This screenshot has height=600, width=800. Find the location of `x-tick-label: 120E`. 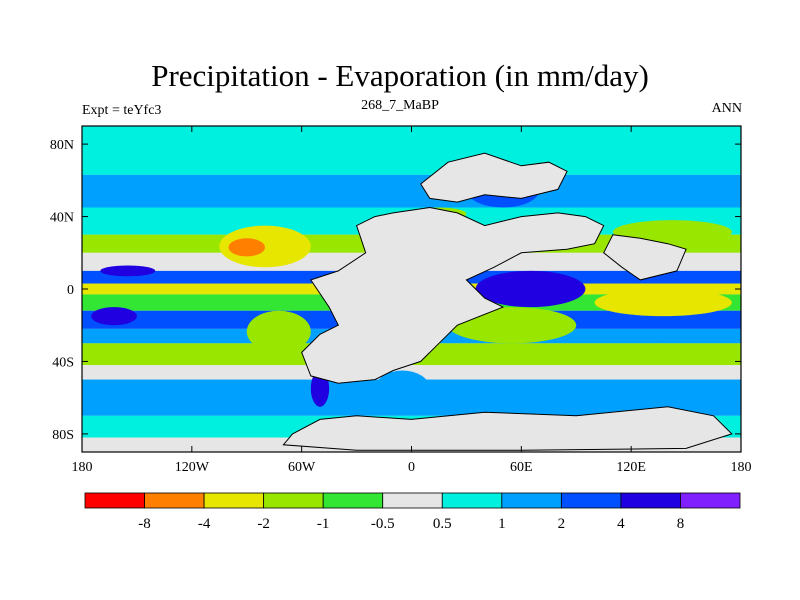

x-tick-label: 120E is located at coordinates (631, 467).